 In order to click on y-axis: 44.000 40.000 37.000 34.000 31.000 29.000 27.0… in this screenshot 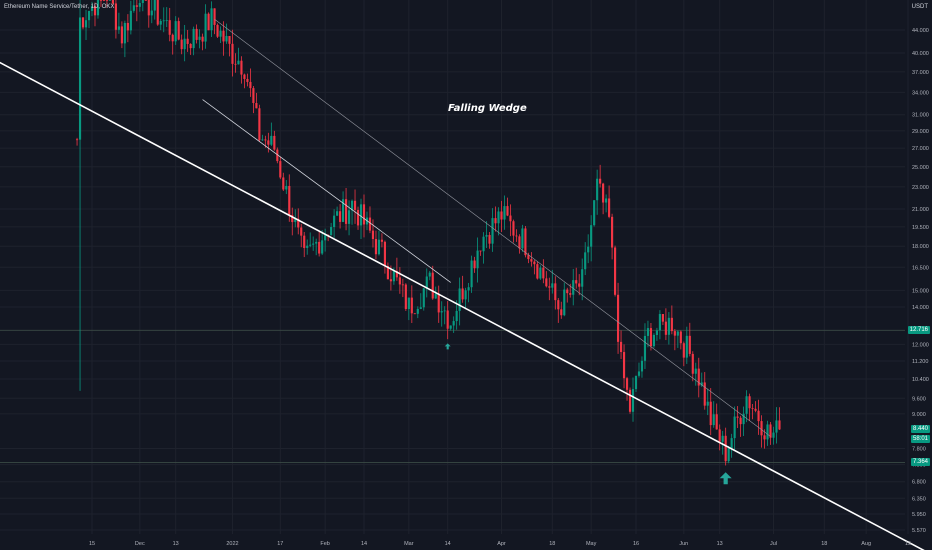, I will do `click(920, 281)`.